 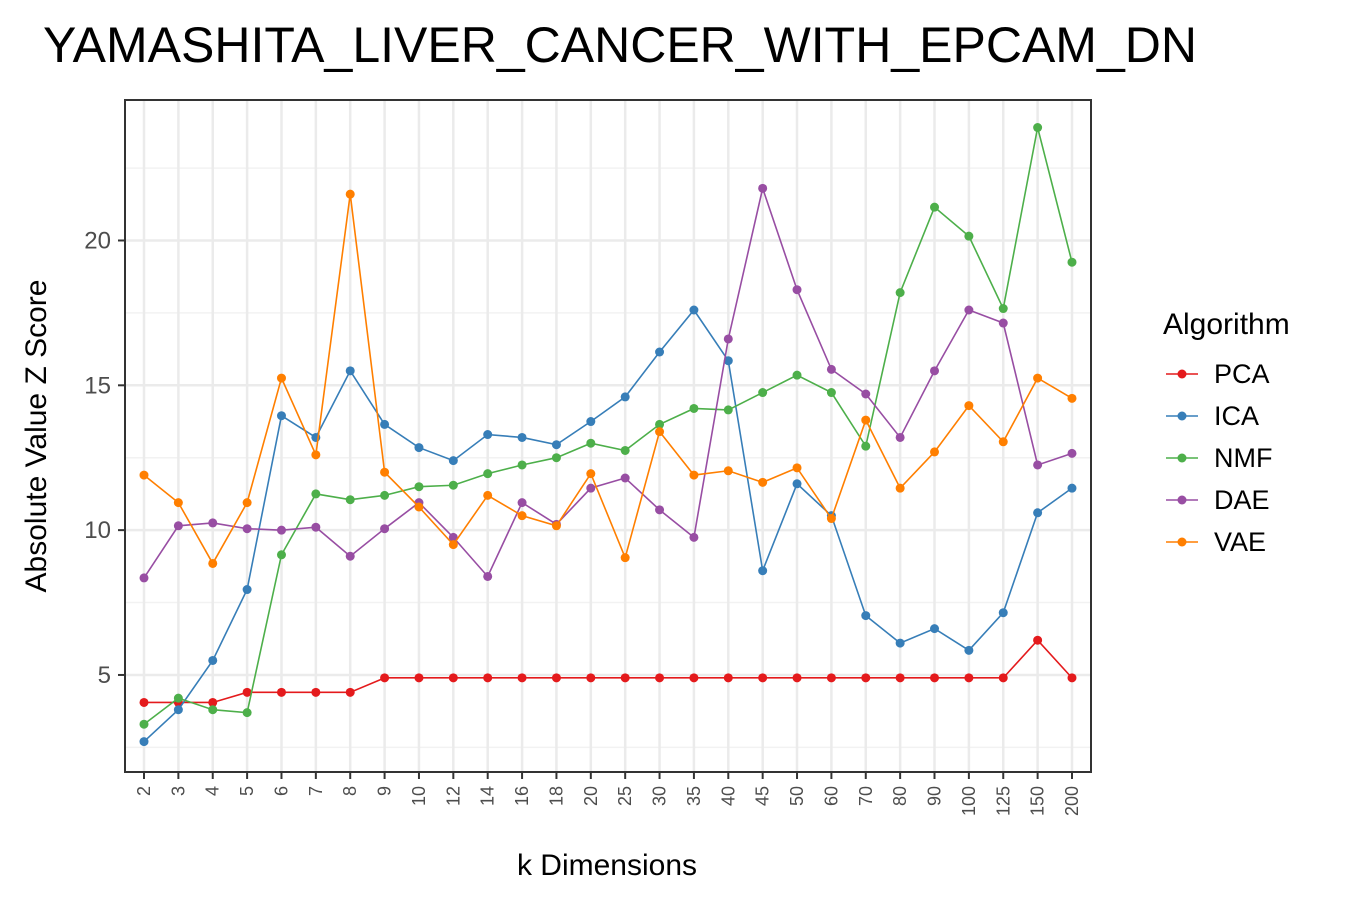 What do you see at coordinates (1243, 458) in the screenshot?
I see `legend-label: NMF` at bounding box center [1243, 458].